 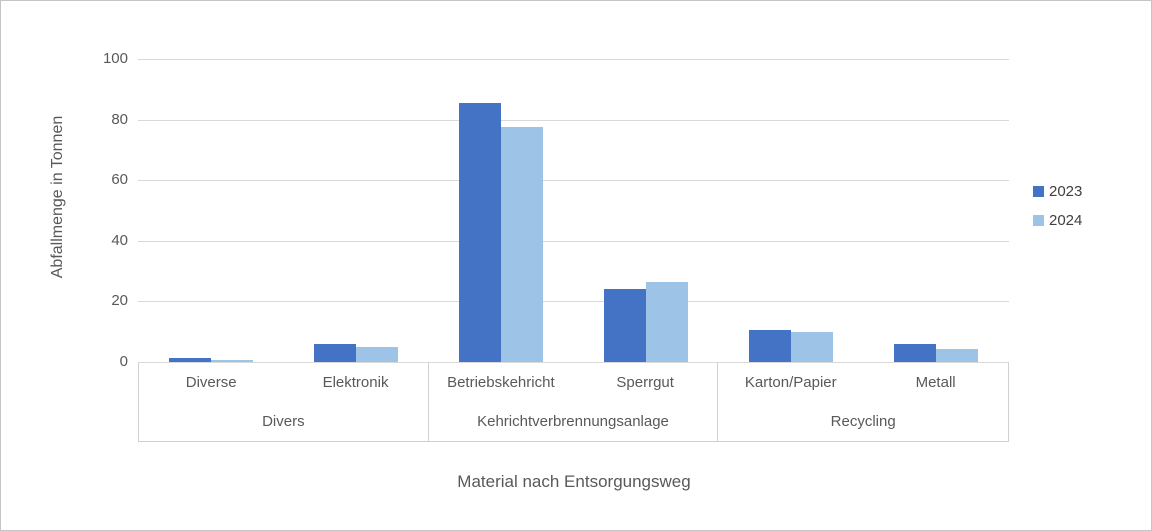 I want to click on axis-group-recycling: Karton/Papier Metall Recycling, so click(x=863, y=402).